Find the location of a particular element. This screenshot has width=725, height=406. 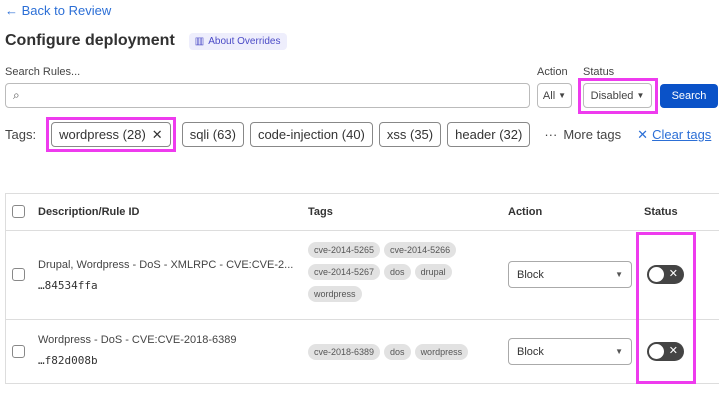

selected-tag-highlight: wordpress (28) ✕ is located at coordinates (111, 134).